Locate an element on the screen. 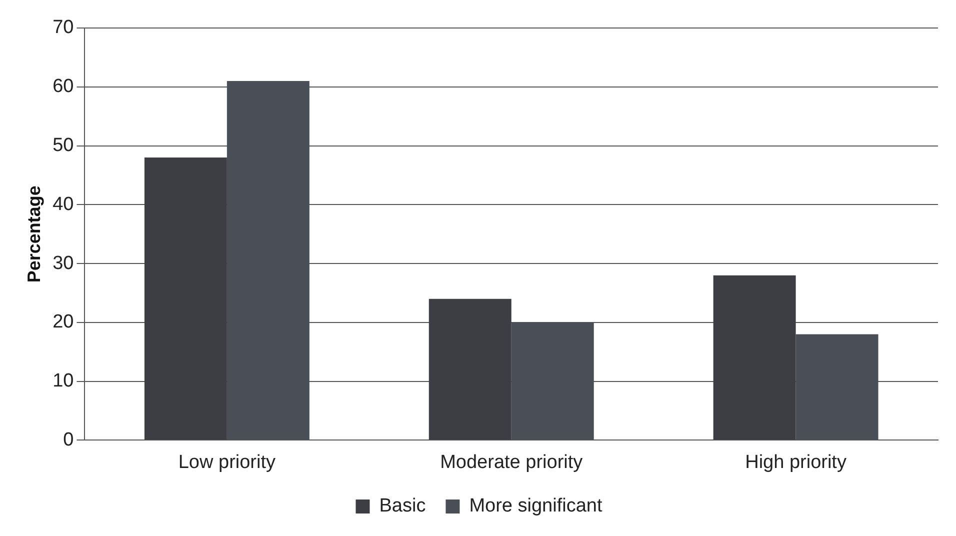 The image size is (956, 536). x-tick-label: High priority is located at coordinates (796, 462).